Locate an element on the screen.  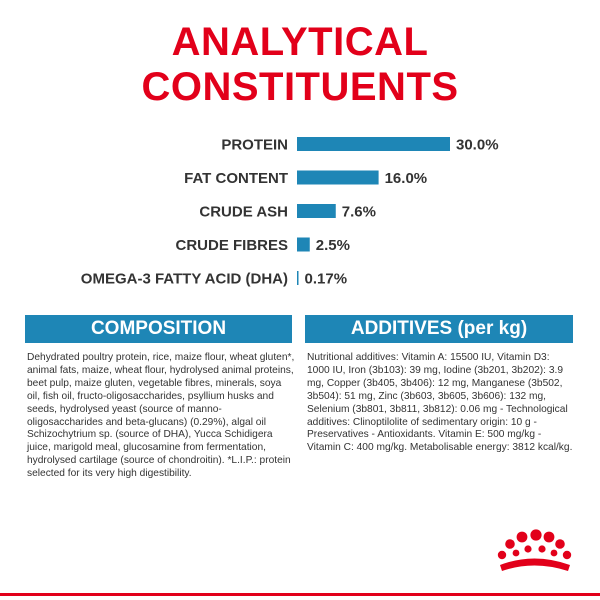
crown-icon is located at coordinates (534, 550).